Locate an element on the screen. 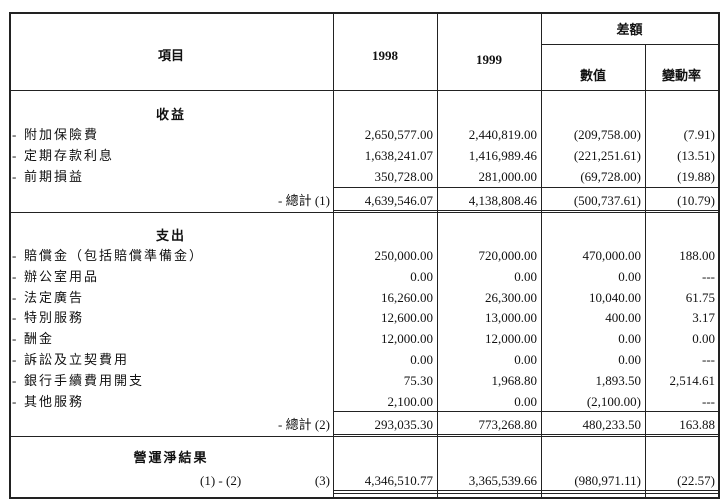 The height and width of the screenshot is (503, 722). row-label: 其他服務 is located at coordinates (54, 401).